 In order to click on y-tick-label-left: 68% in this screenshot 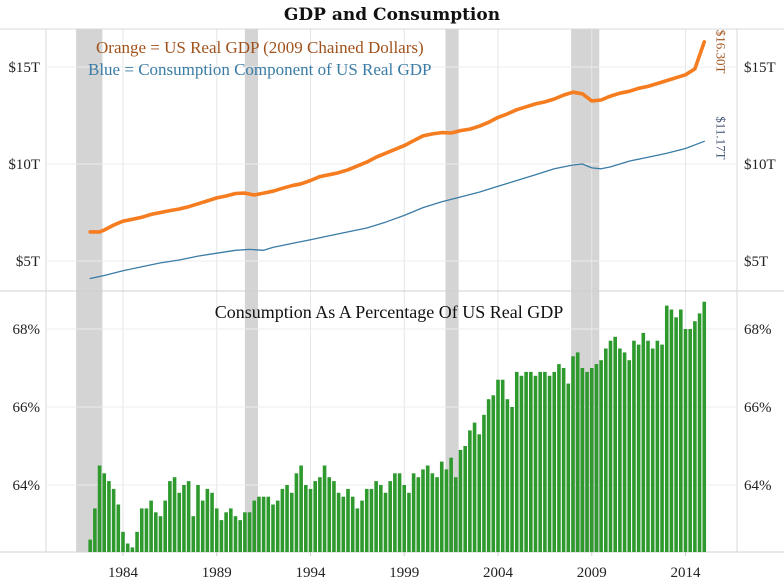, I will do `click(27, 330)`.